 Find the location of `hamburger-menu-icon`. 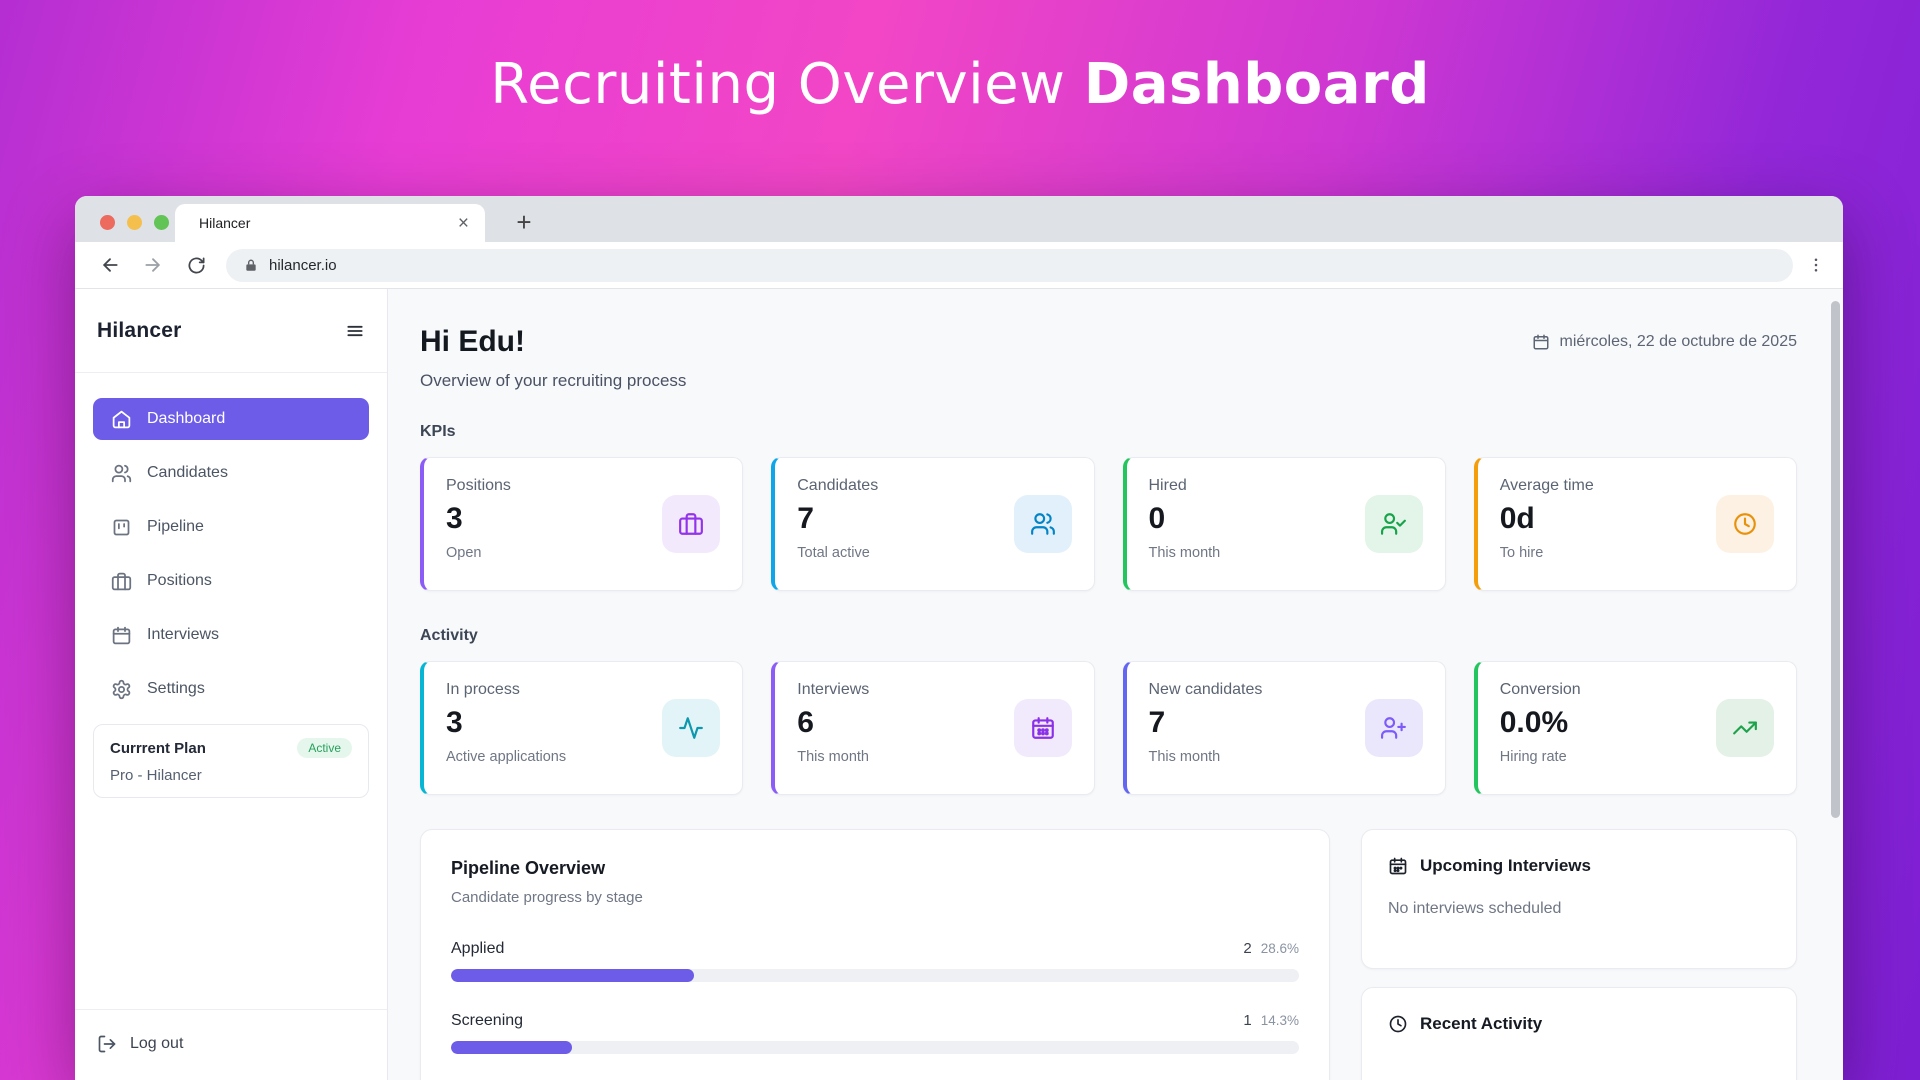

hamburger-menu-icon is located at coordinates (355, 331).